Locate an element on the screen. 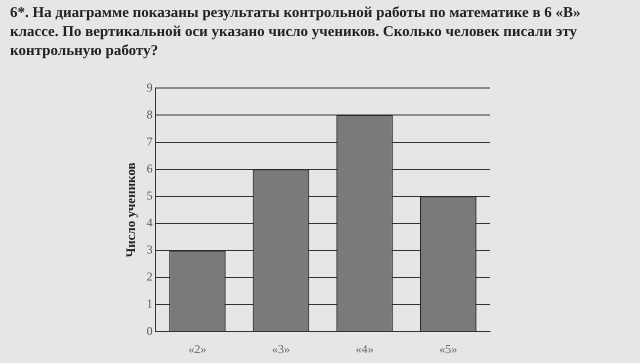 Image resolution: width=640 pixels, height=363 pixels. x-tick-label: «4» is located at coordinates (365, 349).